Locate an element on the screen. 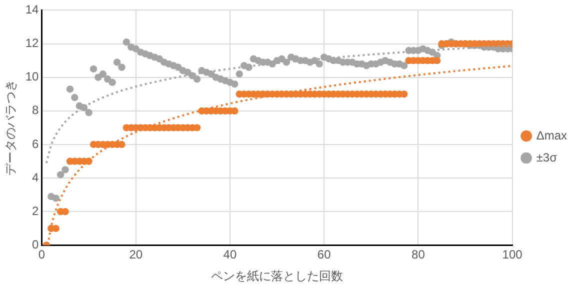  y-tick-label: 6 is located at coordinates (36, 143).